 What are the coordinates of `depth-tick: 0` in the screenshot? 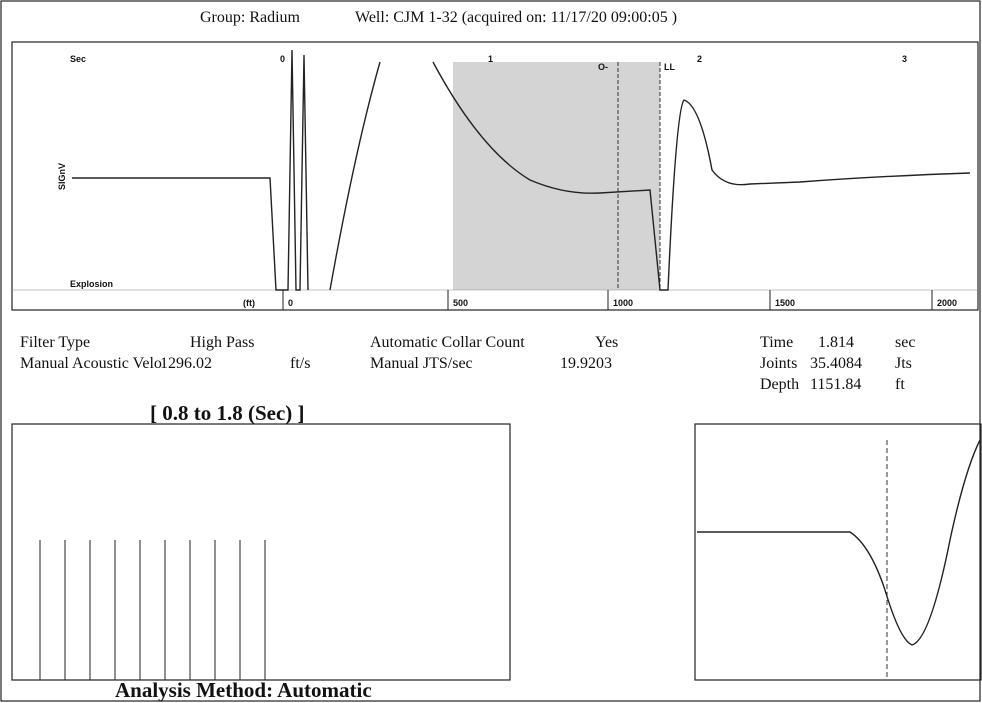 It's located at (290, 303).